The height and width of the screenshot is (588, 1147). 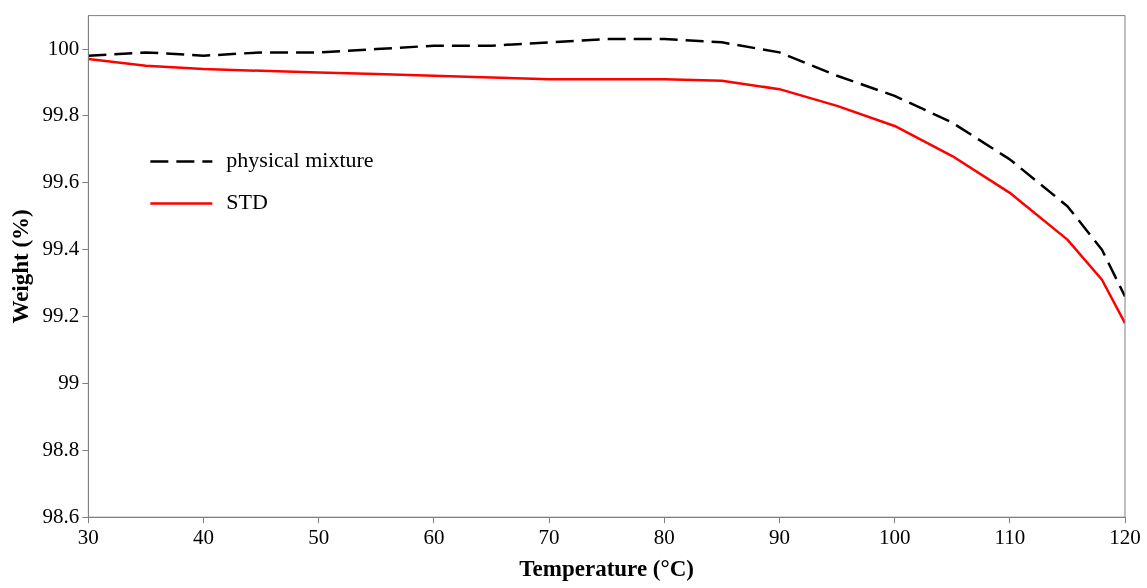 What do you see at coordinates (779, 537) in the screenshot?
I see `x-tick-label: 90` at bounding box center [779, 537].